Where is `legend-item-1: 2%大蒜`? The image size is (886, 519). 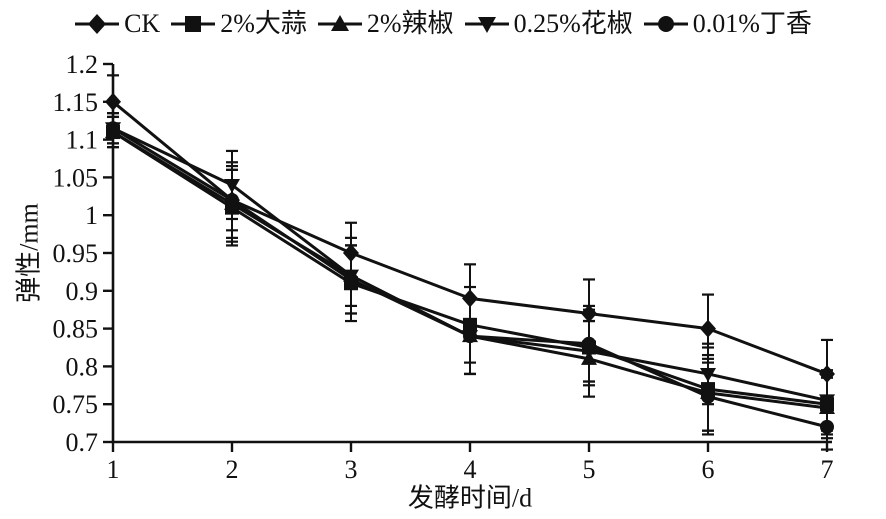
legend-item-1: 2%大蒜 is located at coordinates (238, 24).